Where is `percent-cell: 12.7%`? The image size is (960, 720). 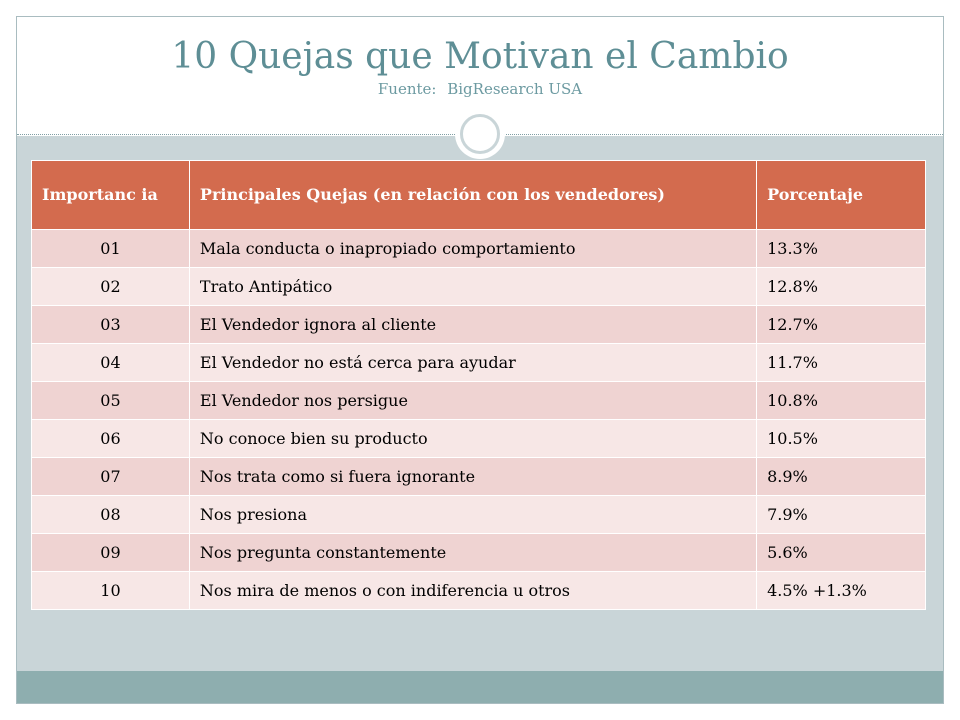 percent-cell: 12.7% is located at coordinates (841, 324).